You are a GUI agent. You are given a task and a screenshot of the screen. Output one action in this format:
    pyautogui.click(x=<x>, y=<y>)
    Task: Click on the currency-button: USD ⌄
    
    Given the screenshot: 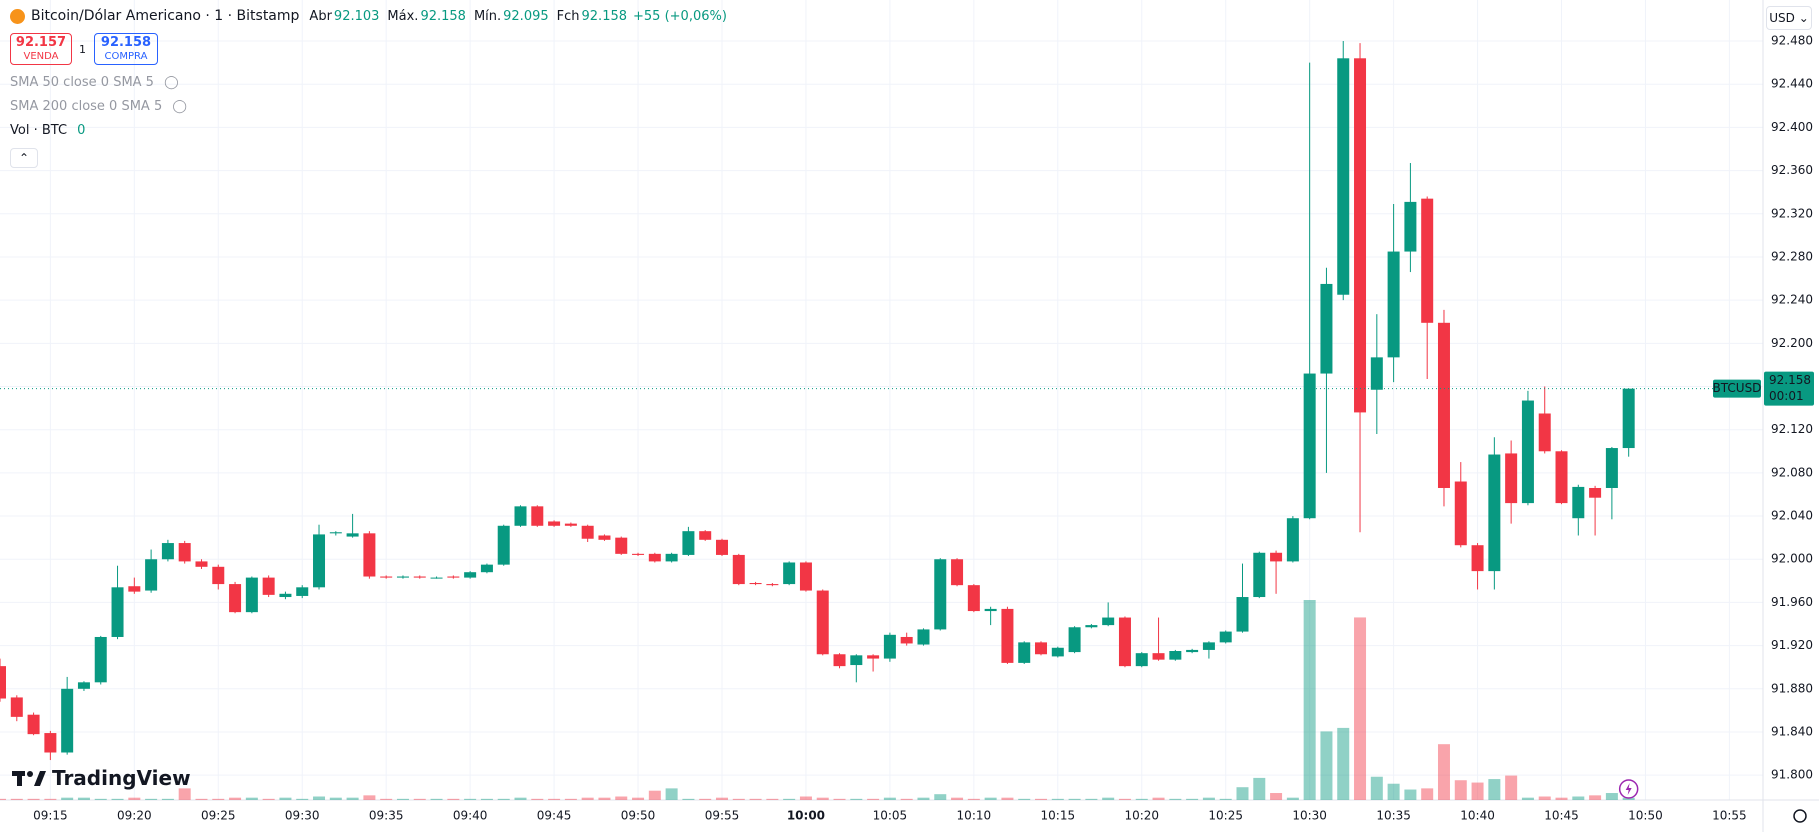 What is the action you would take?
    pyautogui.click(x=1789, y=18)
    